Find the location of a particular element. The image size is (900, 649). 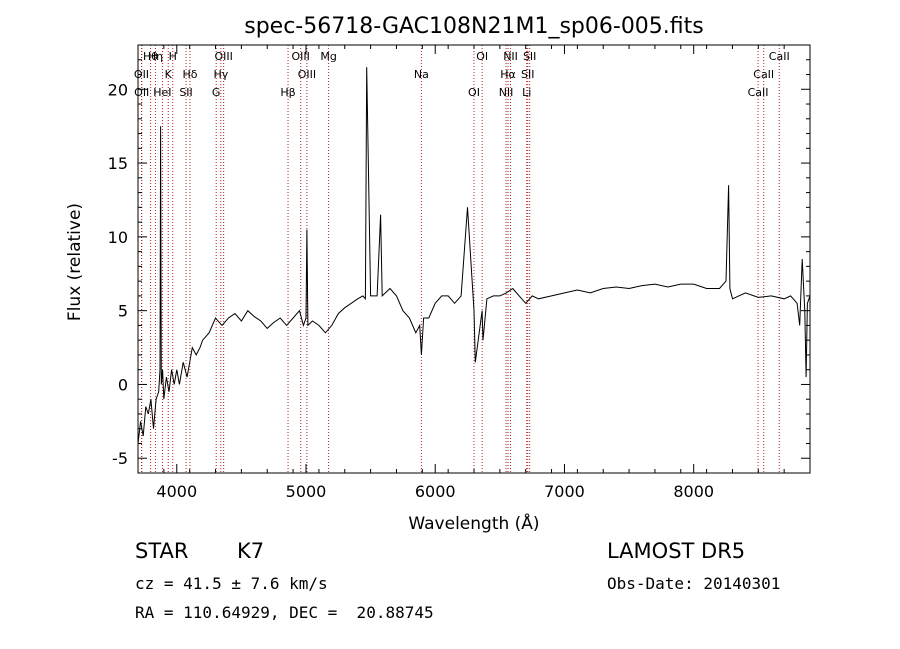

marker-label: Hα is located at coordinates (508, 74).